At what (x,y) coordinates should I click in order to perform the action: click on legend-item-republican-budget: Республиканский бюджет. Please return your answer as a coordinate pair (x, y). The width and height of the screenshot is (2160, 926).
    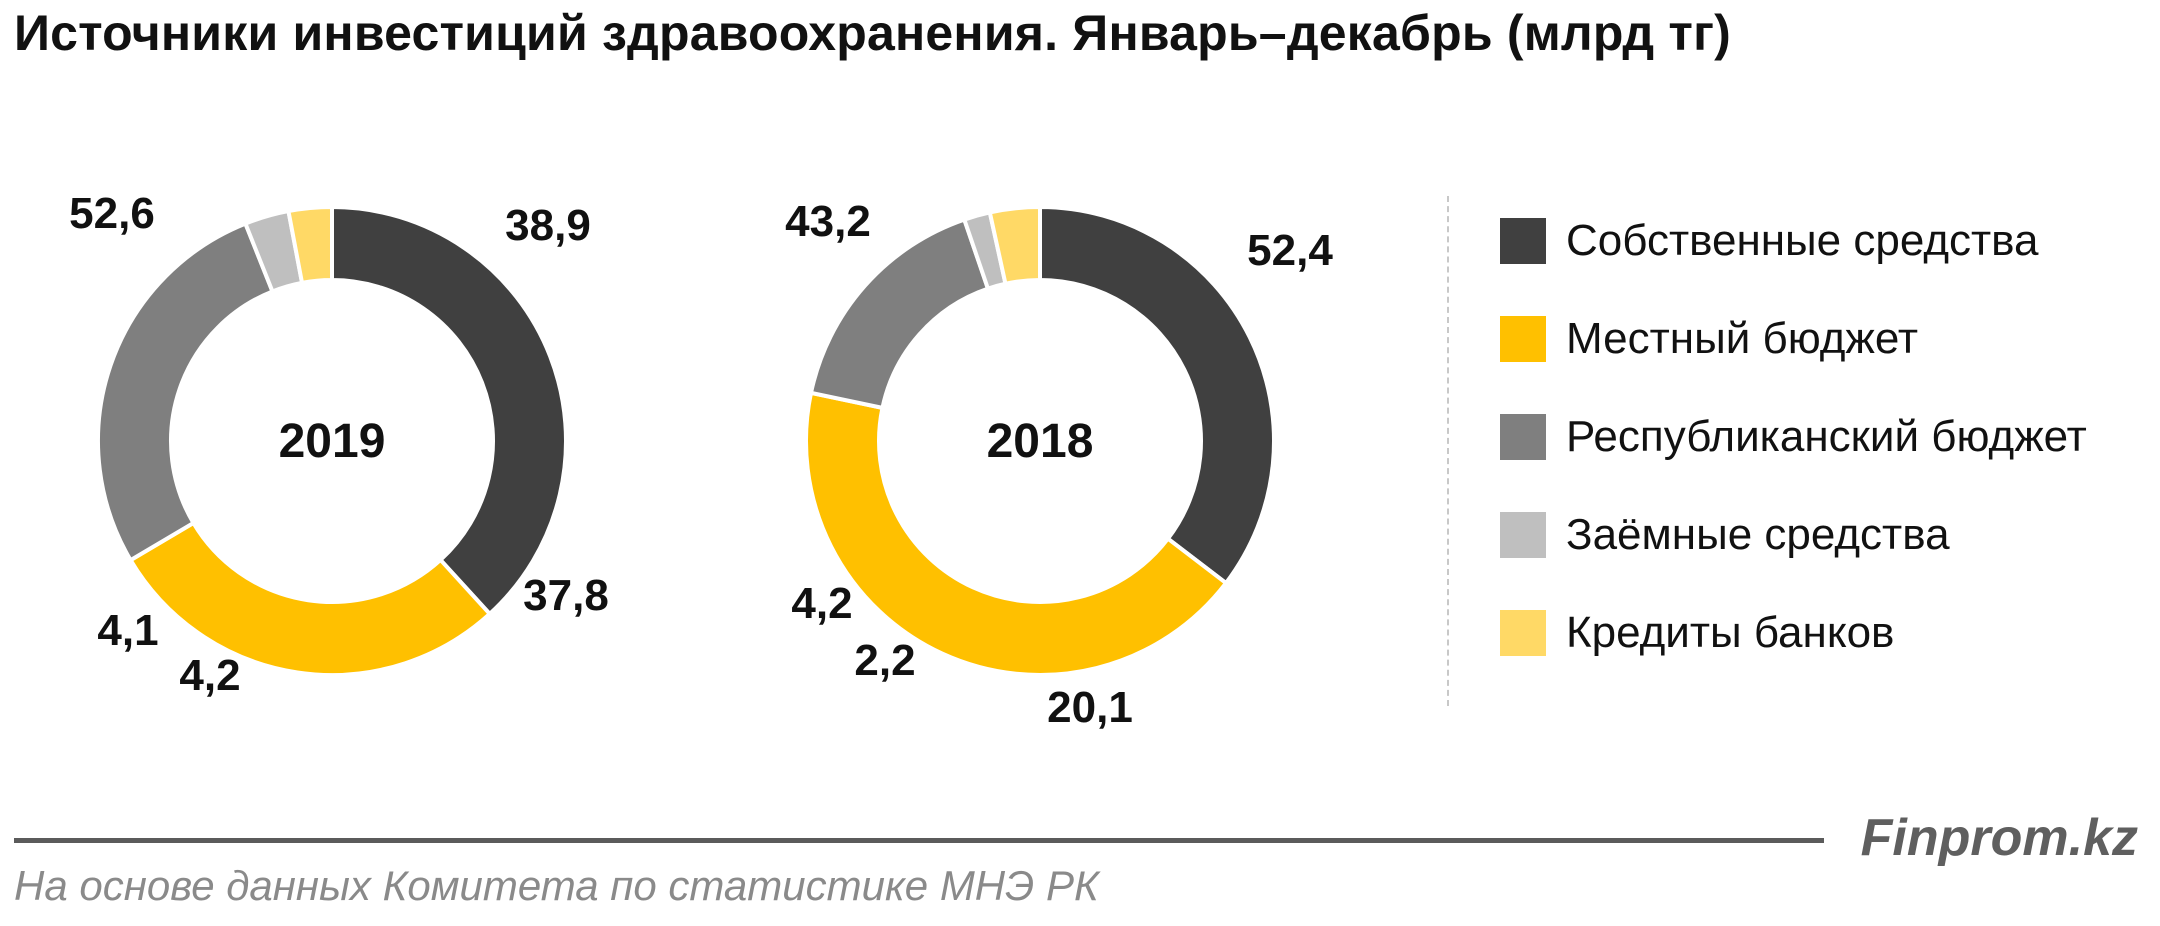
    Looking at the image, I should click on (1793, 437).